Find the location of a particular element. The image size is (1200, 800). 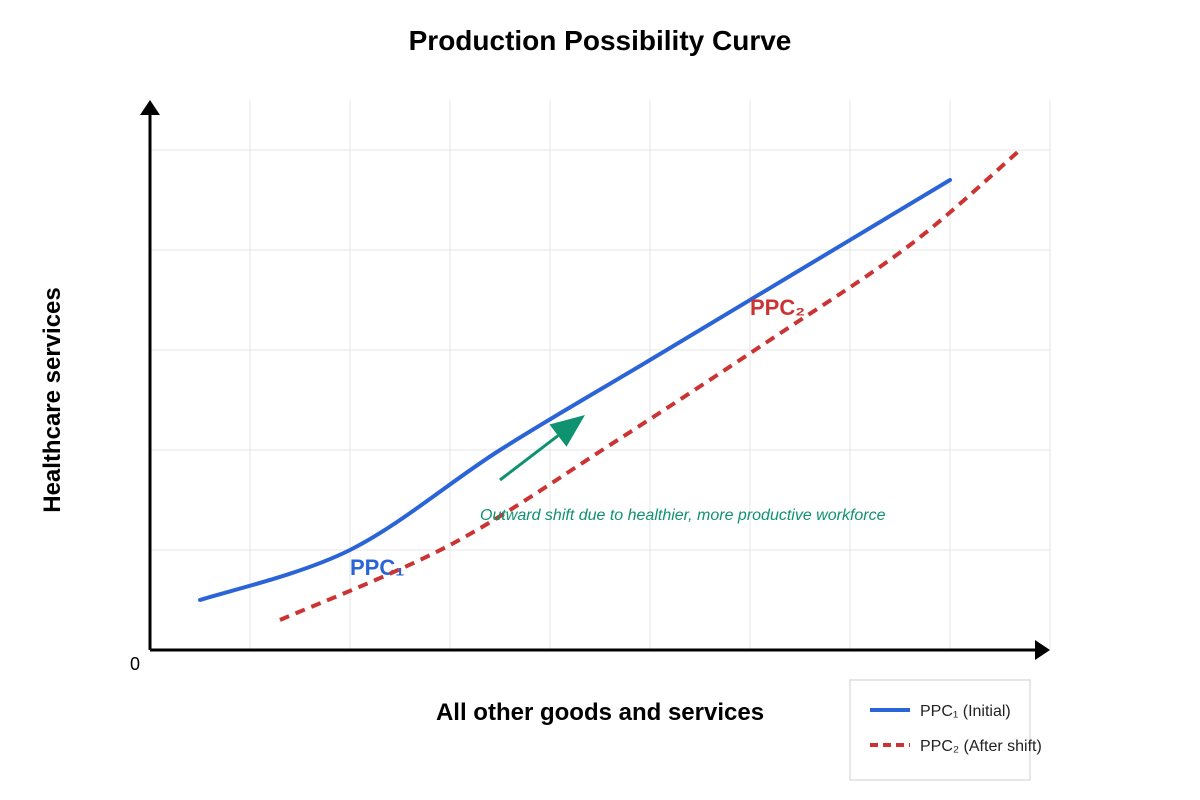

legend: PPC₁ (Initial) PPC₂ (After shift) is located at coordinates (945, 730).